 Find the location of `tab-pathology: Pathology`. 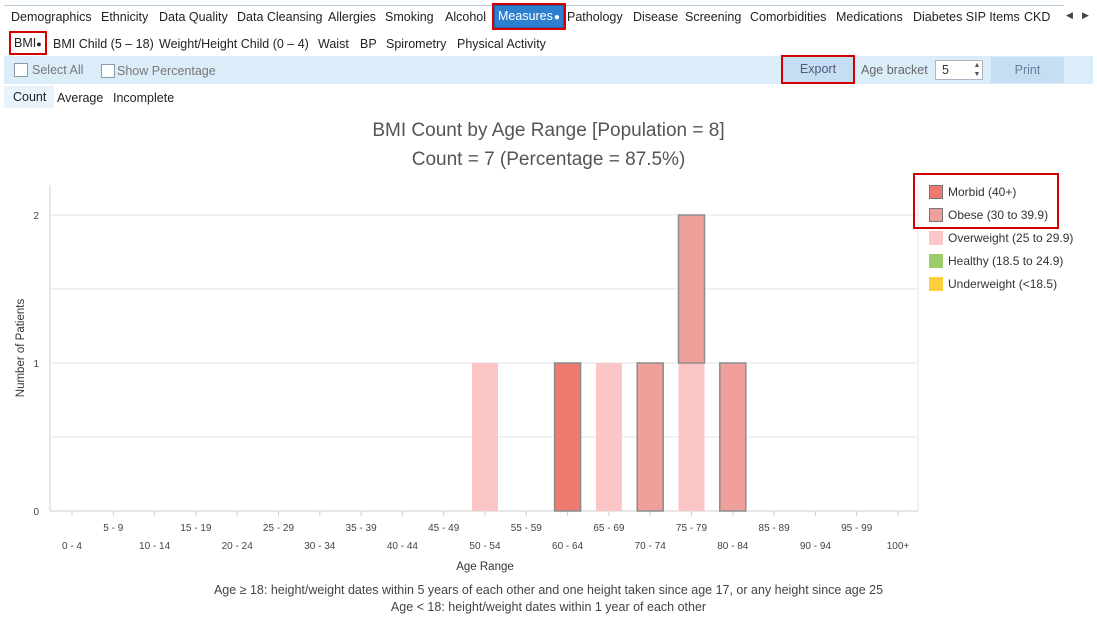

tab-pathology: Pathology is located at coordinates (595, 17).